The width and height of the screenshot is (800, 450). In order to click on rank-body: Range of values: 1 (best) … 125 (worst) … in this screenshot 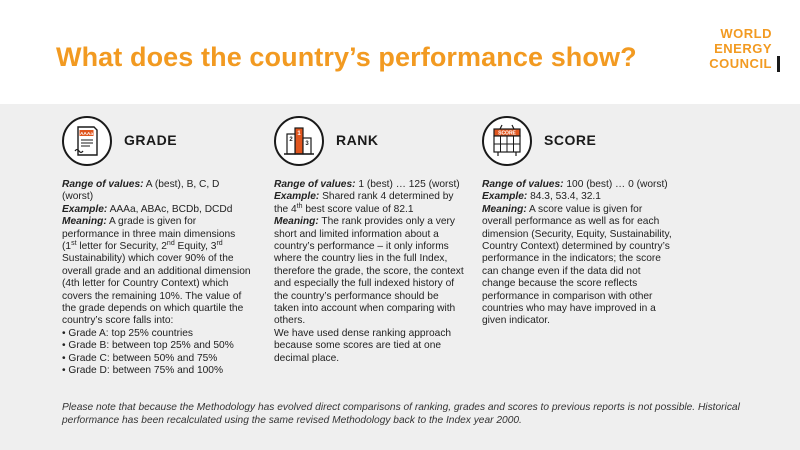, I will do `click(369, 272)`.